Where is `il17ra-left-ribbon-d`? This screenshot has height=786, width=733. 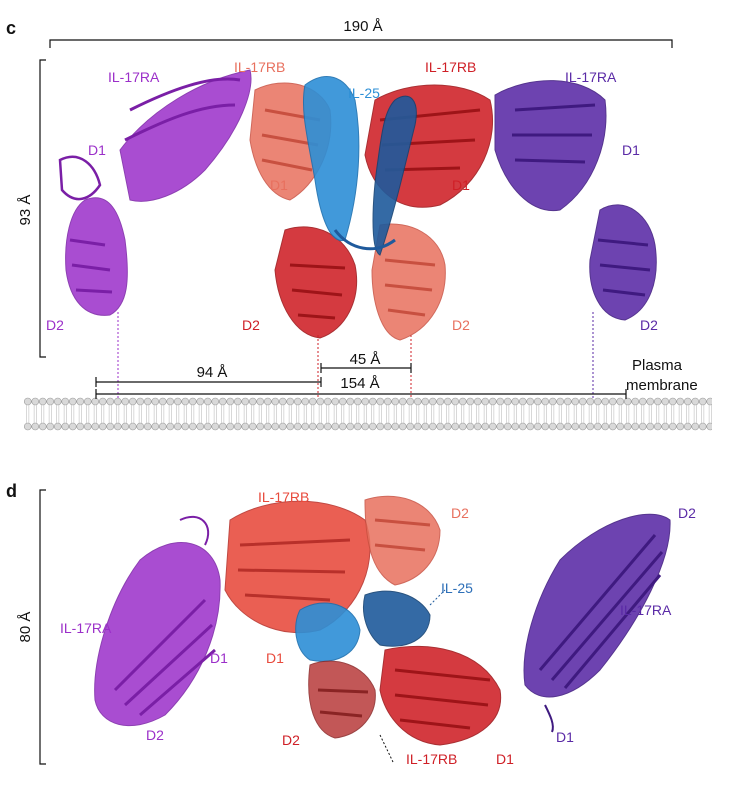
il17ra-left-ribbon-d is located at coordinates (157, 621).